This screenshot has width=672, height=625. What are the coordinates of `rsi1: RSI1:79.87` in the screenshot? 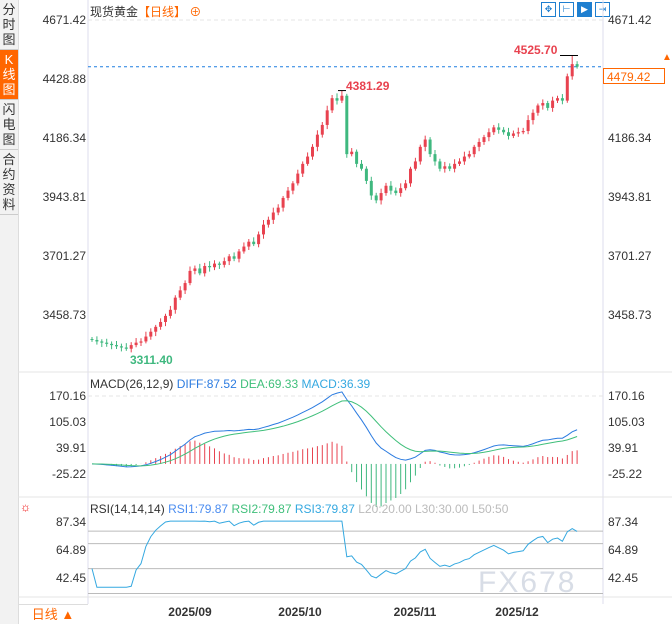 It's located at (198, 509).